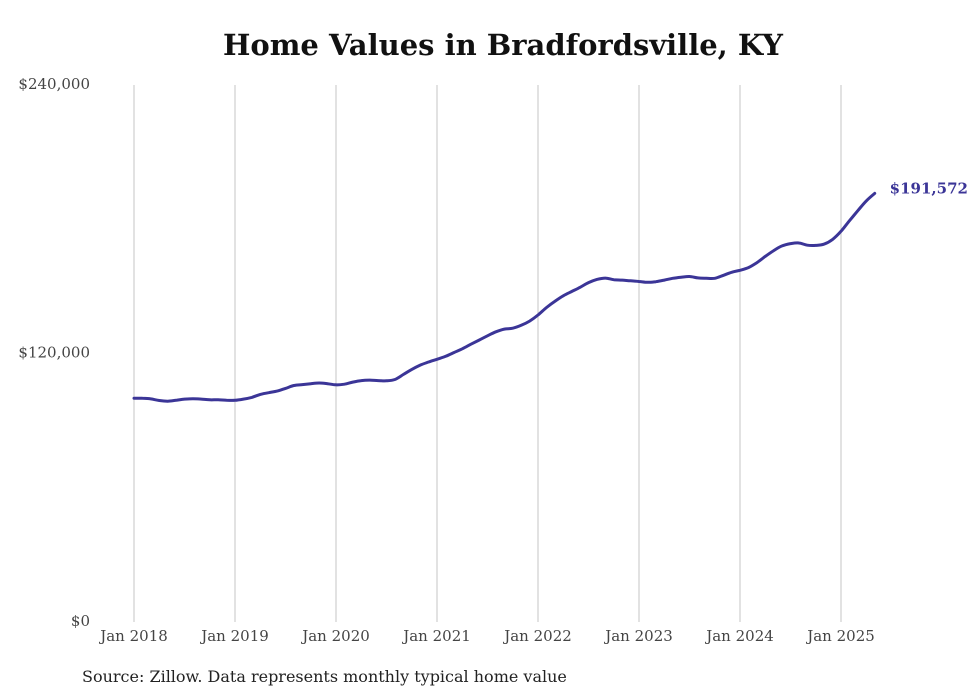 The width and height of the screenshot is (980, 699). Describe the element at coordinates (54, 84) in the screenshot. I see `y-tick-label: $240,000` at that location.